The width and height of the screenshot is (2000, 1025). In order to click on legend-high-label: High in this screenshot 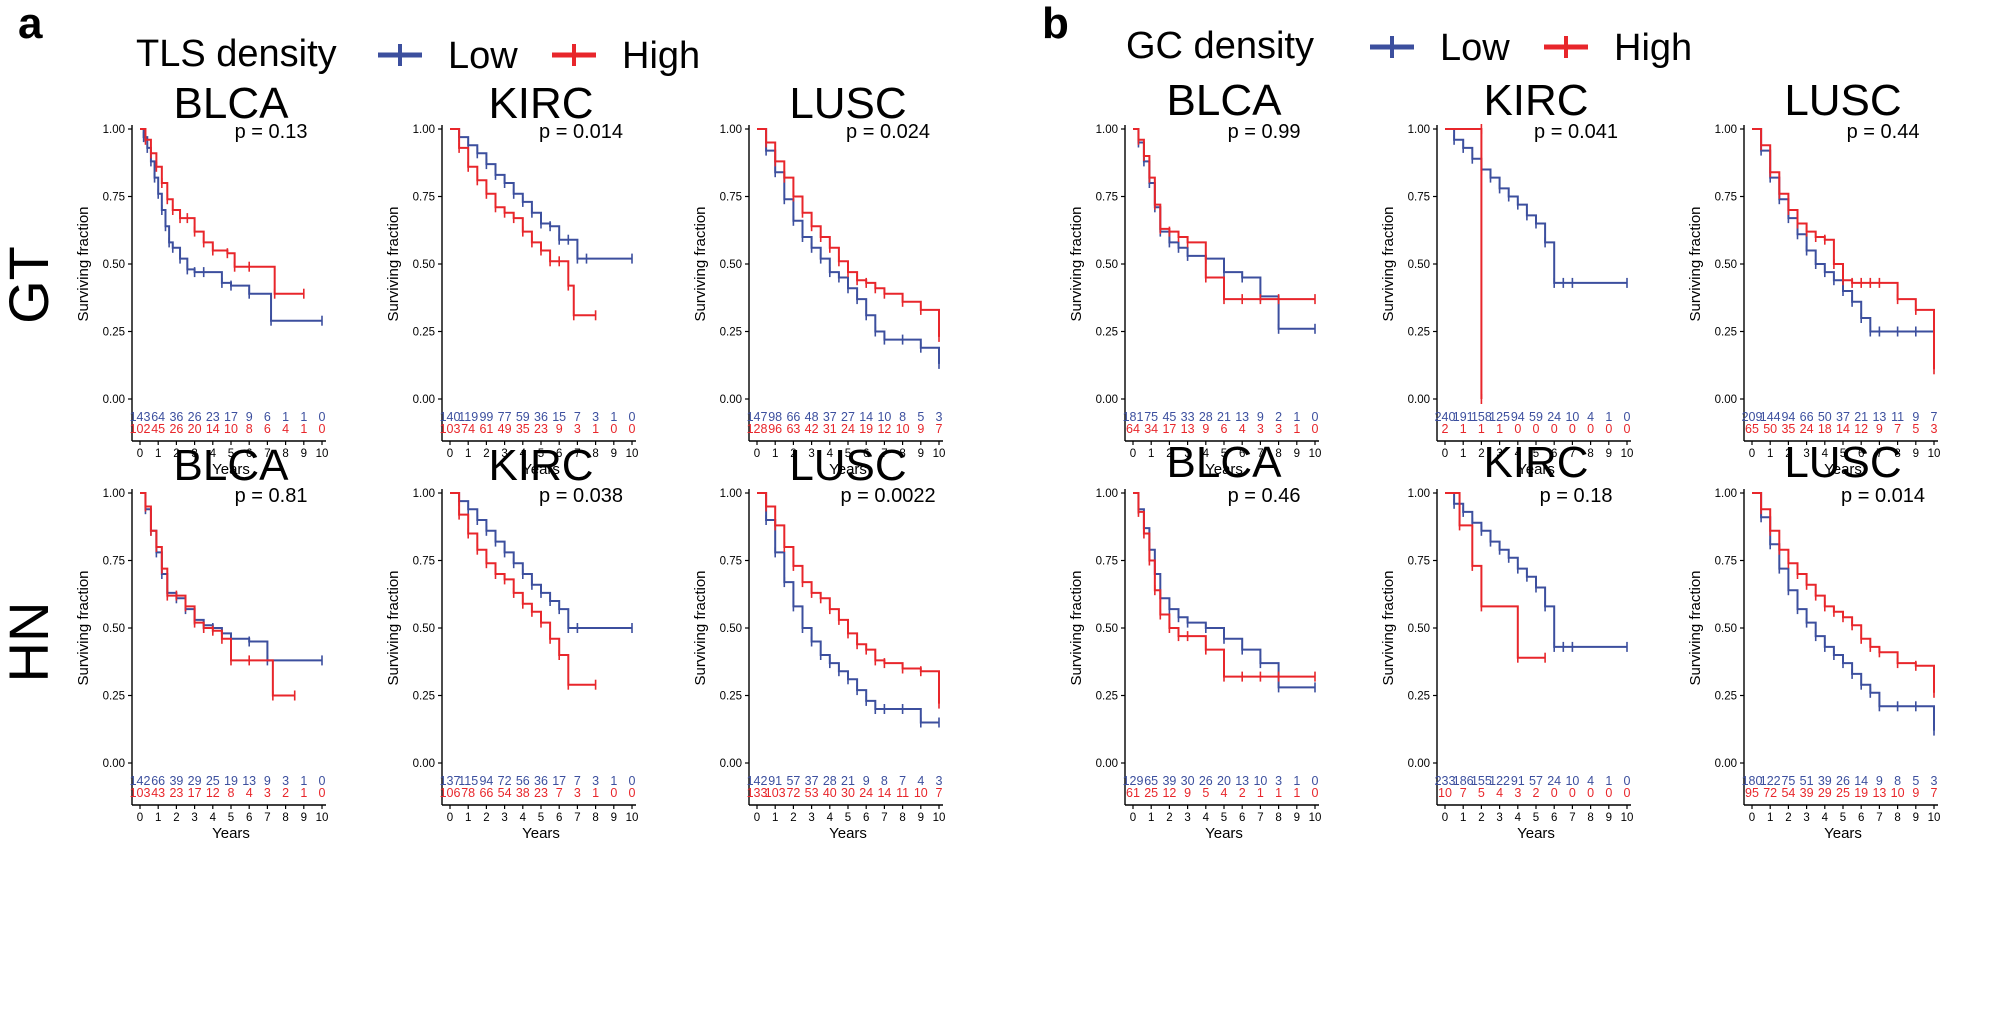, I will do `click(1653, 48)`.